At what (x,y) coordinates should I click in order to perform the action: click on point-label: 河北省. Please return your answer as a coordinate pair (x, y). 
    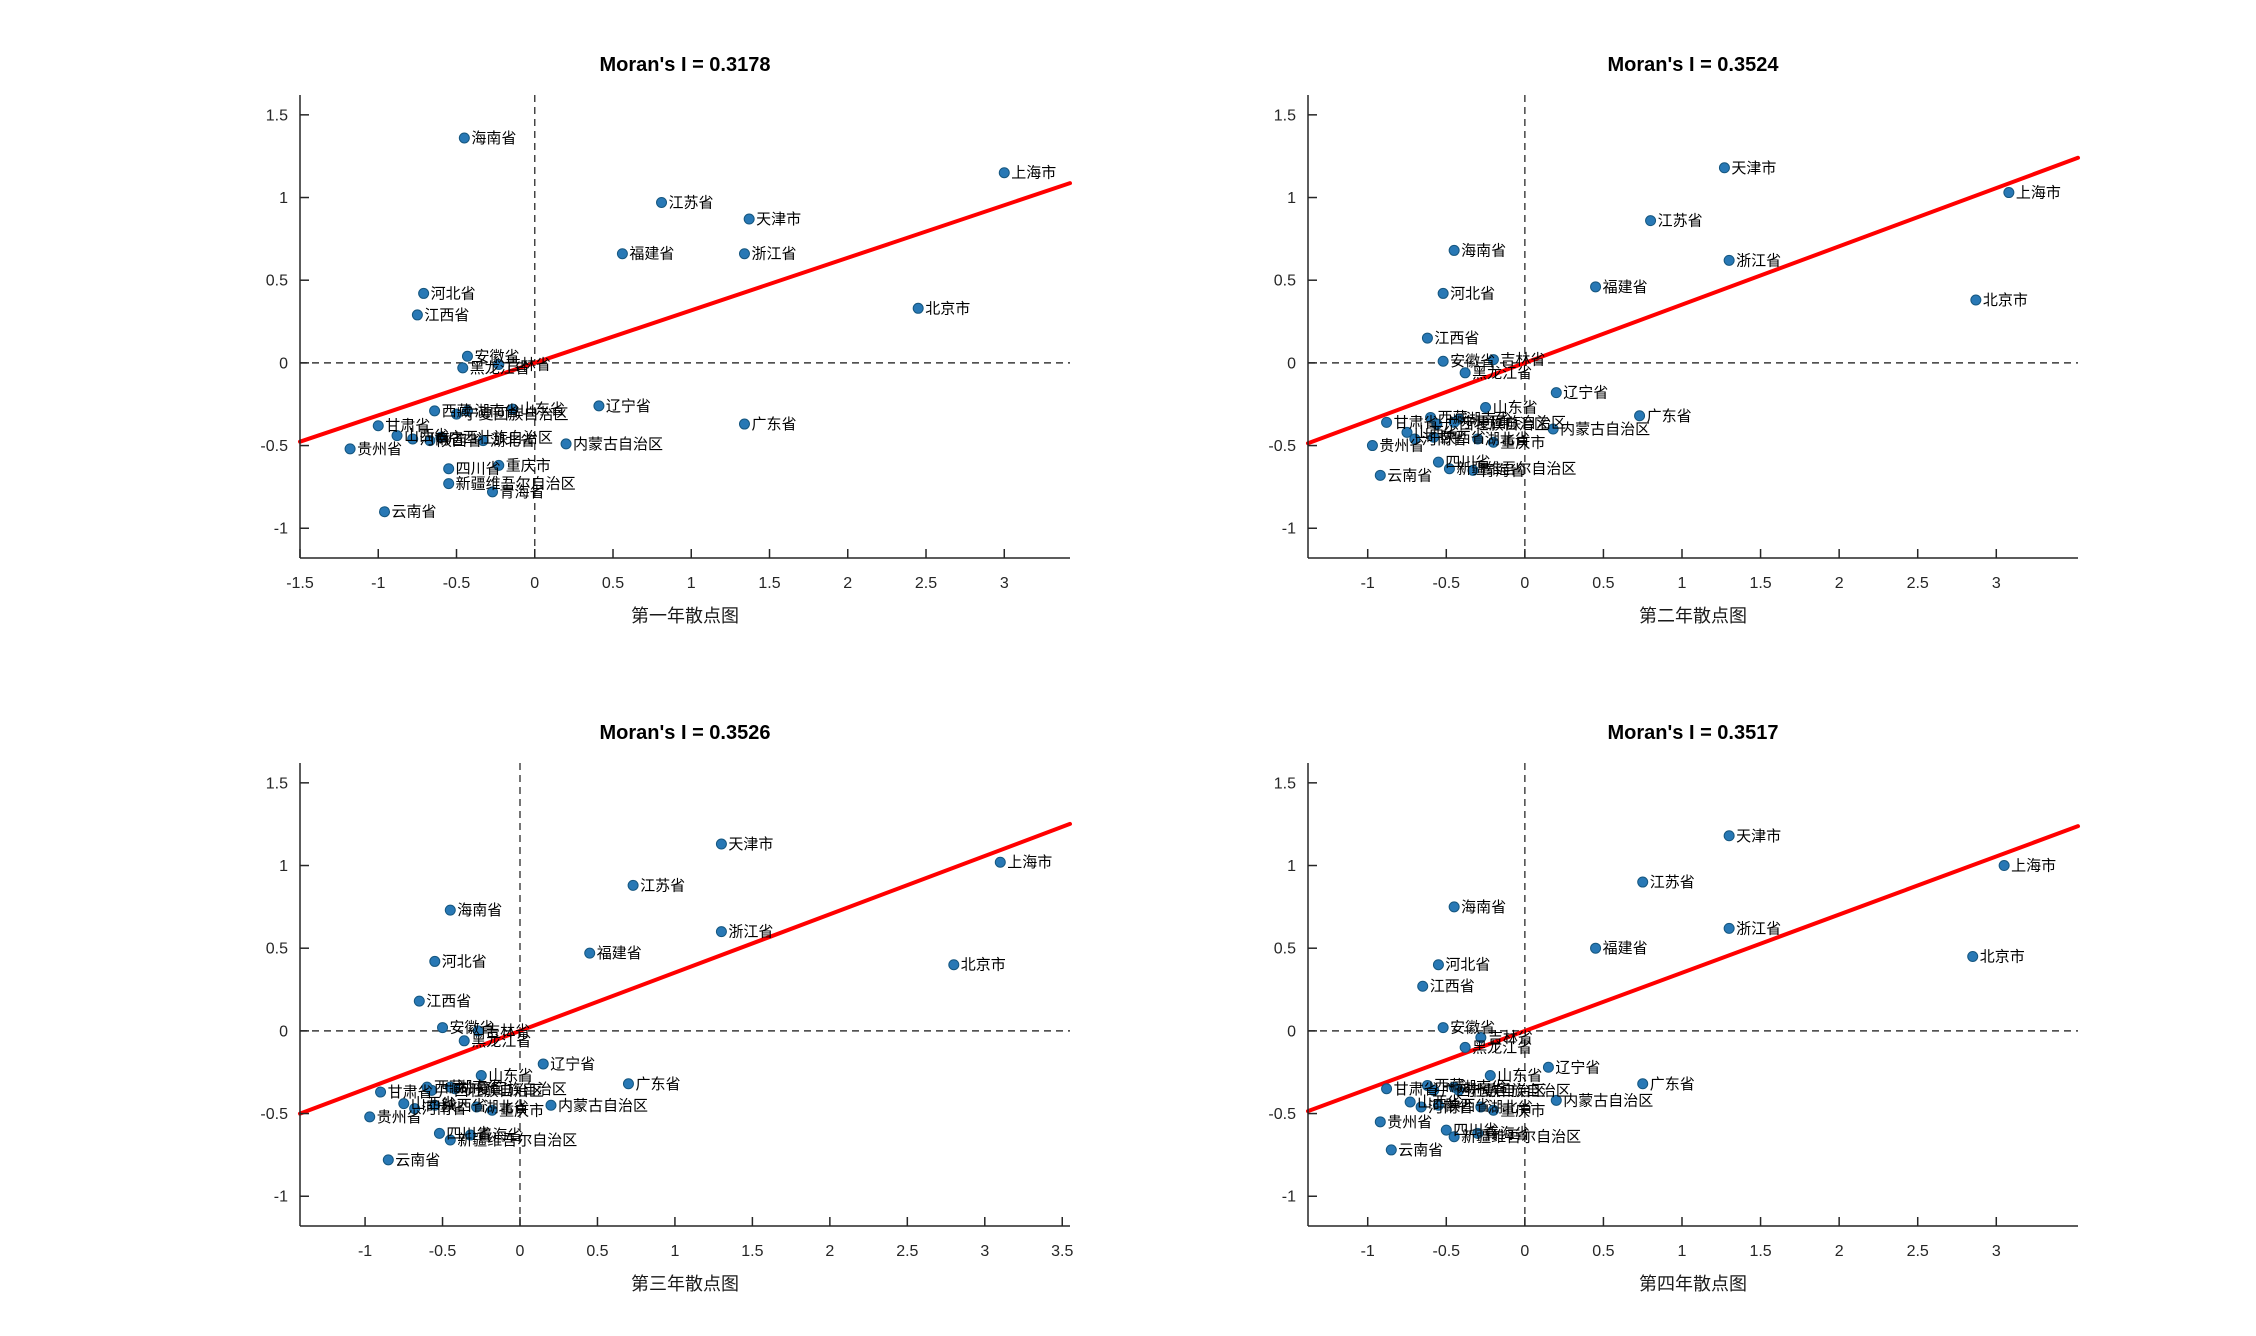
    Looking at the image, I should click on (464, 961).